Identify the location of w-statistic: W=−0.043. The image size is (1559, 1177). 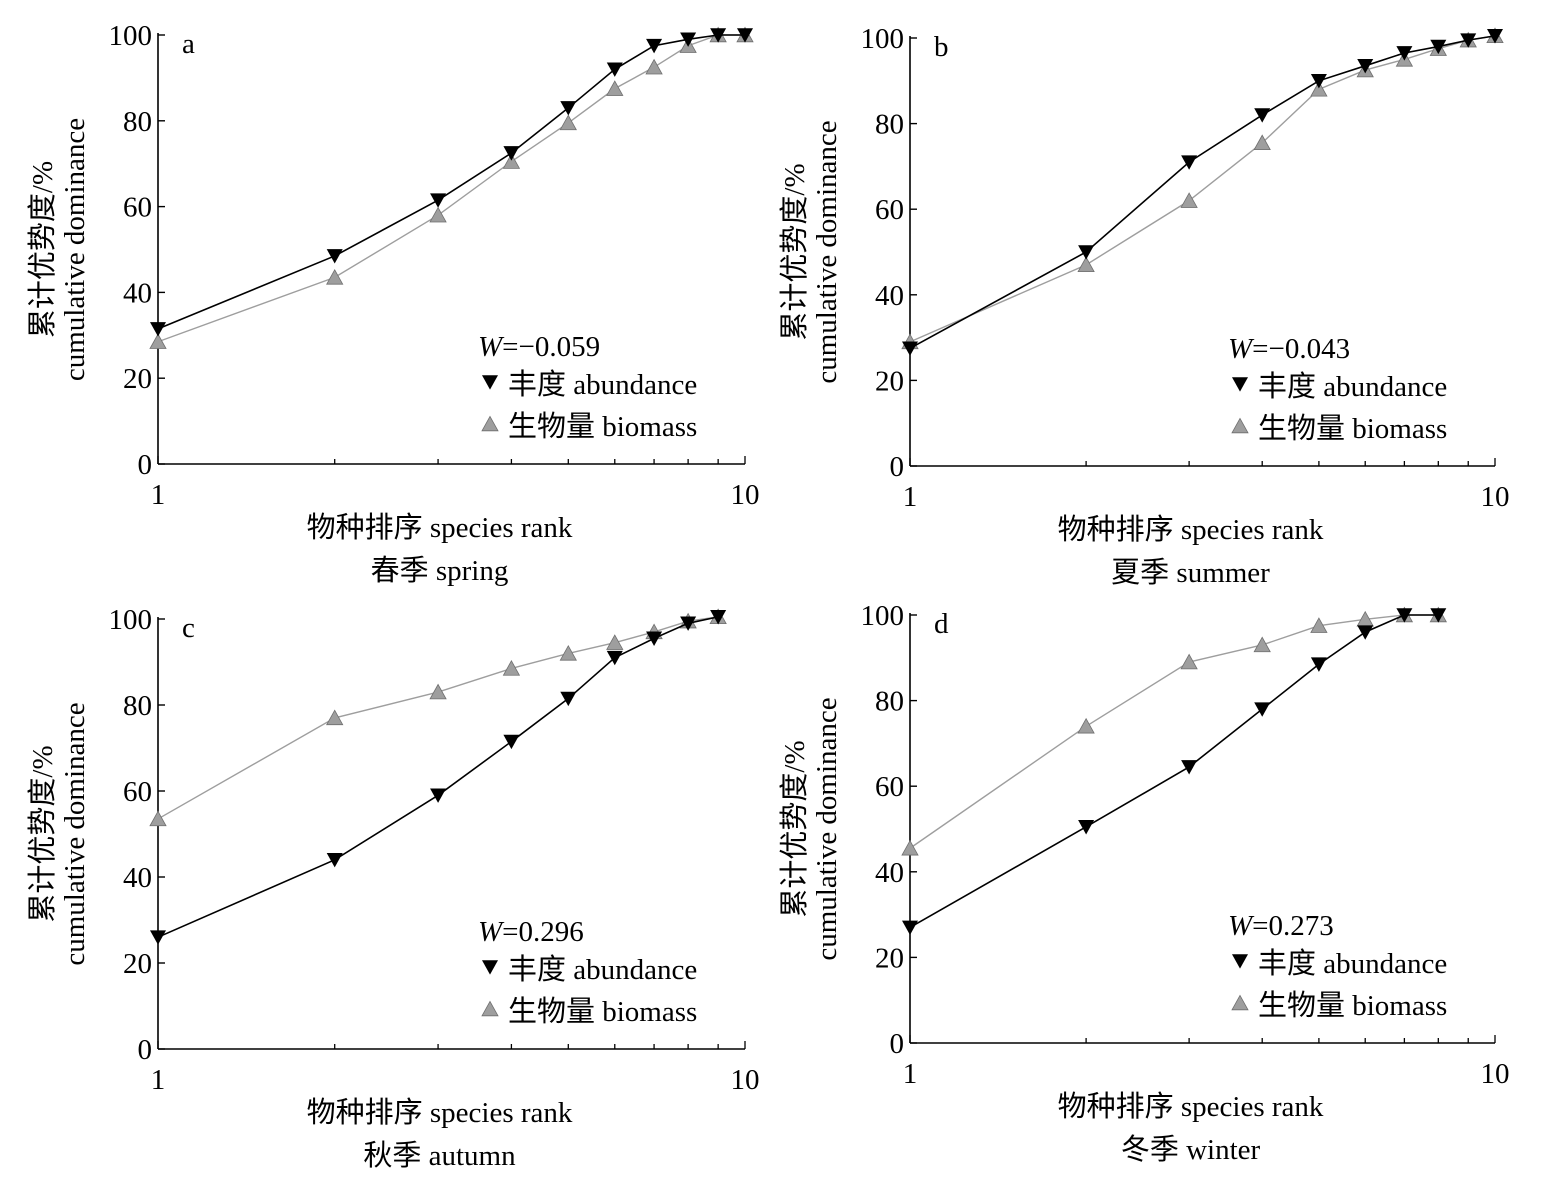
(1289, 349).